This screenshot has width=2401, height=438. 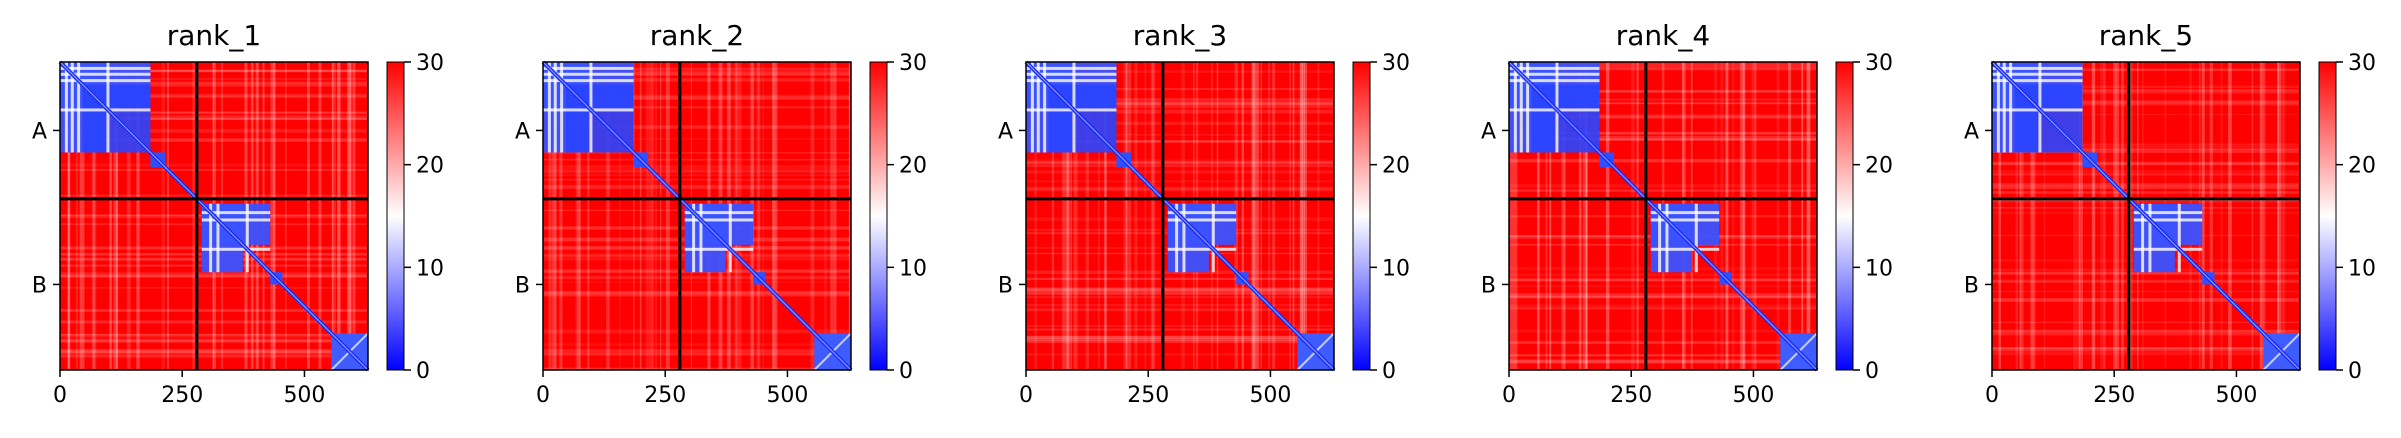 What do you see at coordinates (1005, 131) in the screenshot?
I see `y-tick-label: A` at bounding box center [1005, 131].